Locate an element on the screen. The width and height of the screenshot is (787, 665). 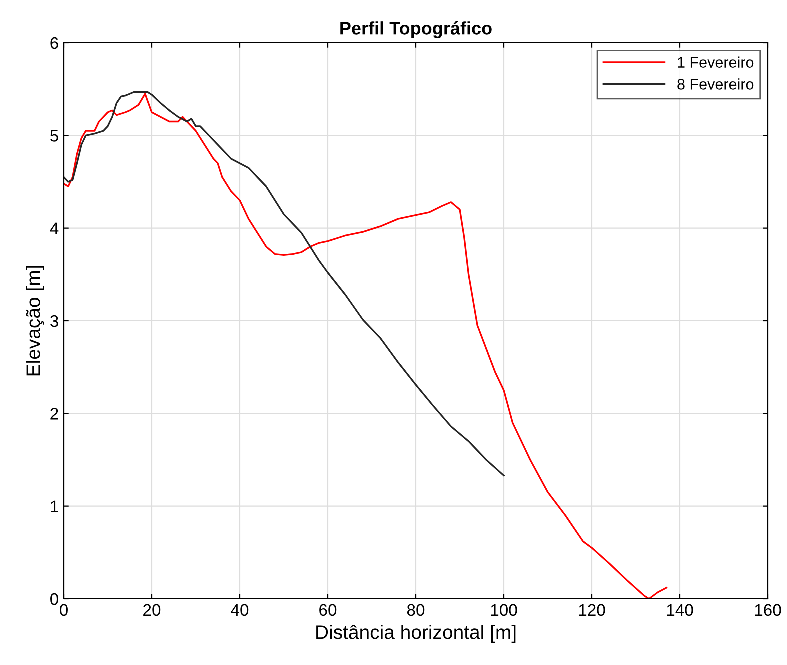
y-tick-label: 5 is located at coordinates (54, 136).